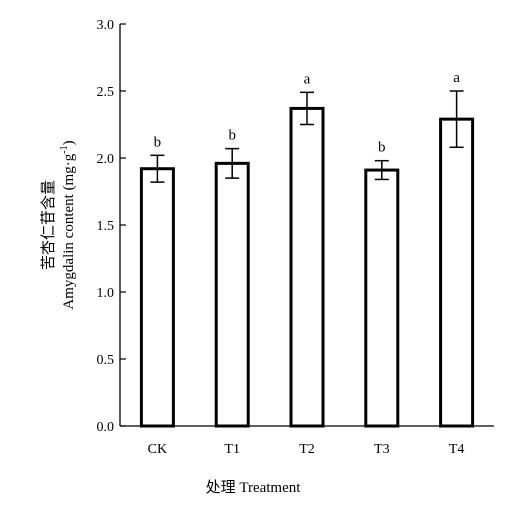 The height and width of the screenshot is (515, 506). I want to click on error-bar-ck, so click(157, 168).